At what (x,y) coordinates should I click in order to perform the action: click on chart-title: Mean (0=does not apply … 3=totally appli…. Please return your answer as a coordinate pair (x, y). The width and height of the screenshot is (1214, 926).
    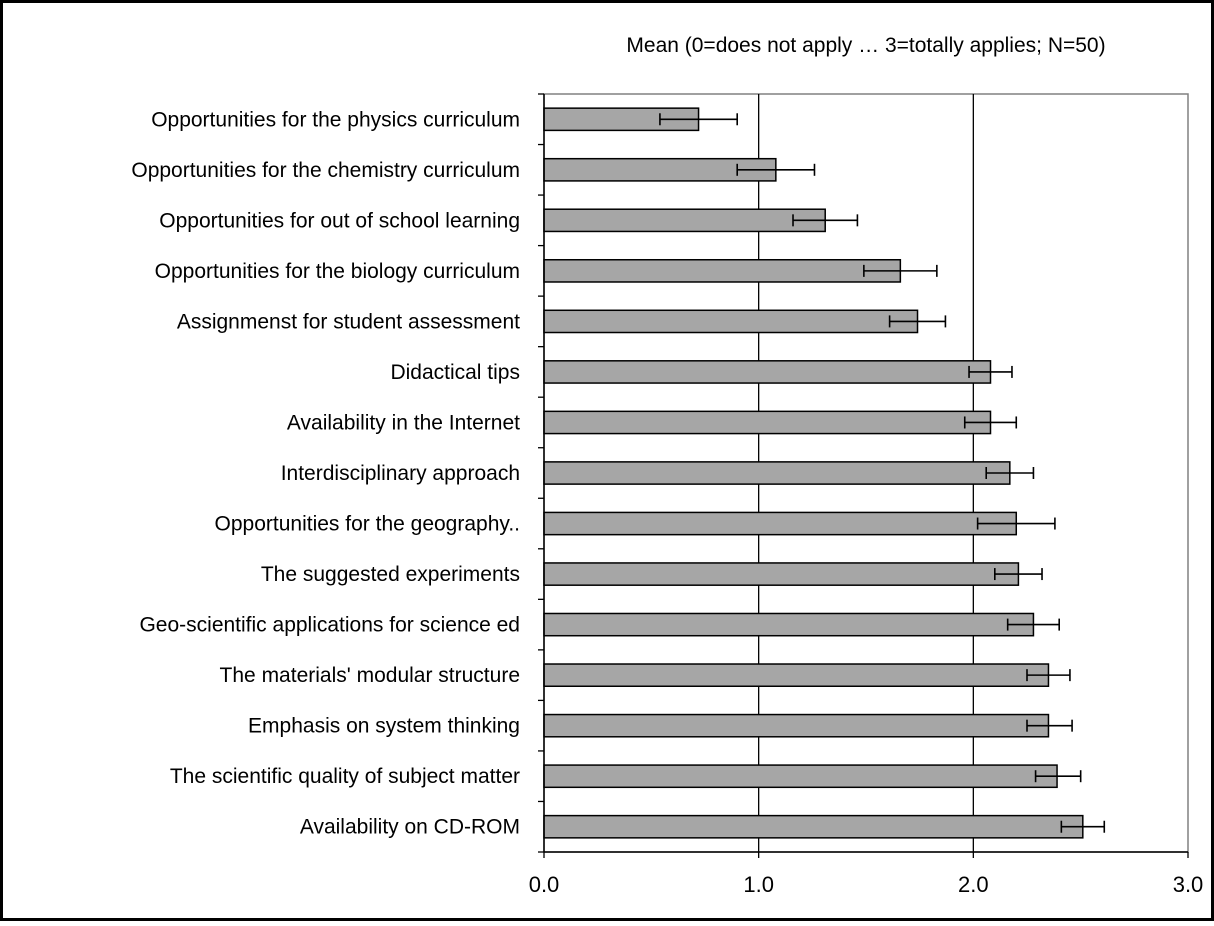
    Looking at the image, I should click on (865, 45).